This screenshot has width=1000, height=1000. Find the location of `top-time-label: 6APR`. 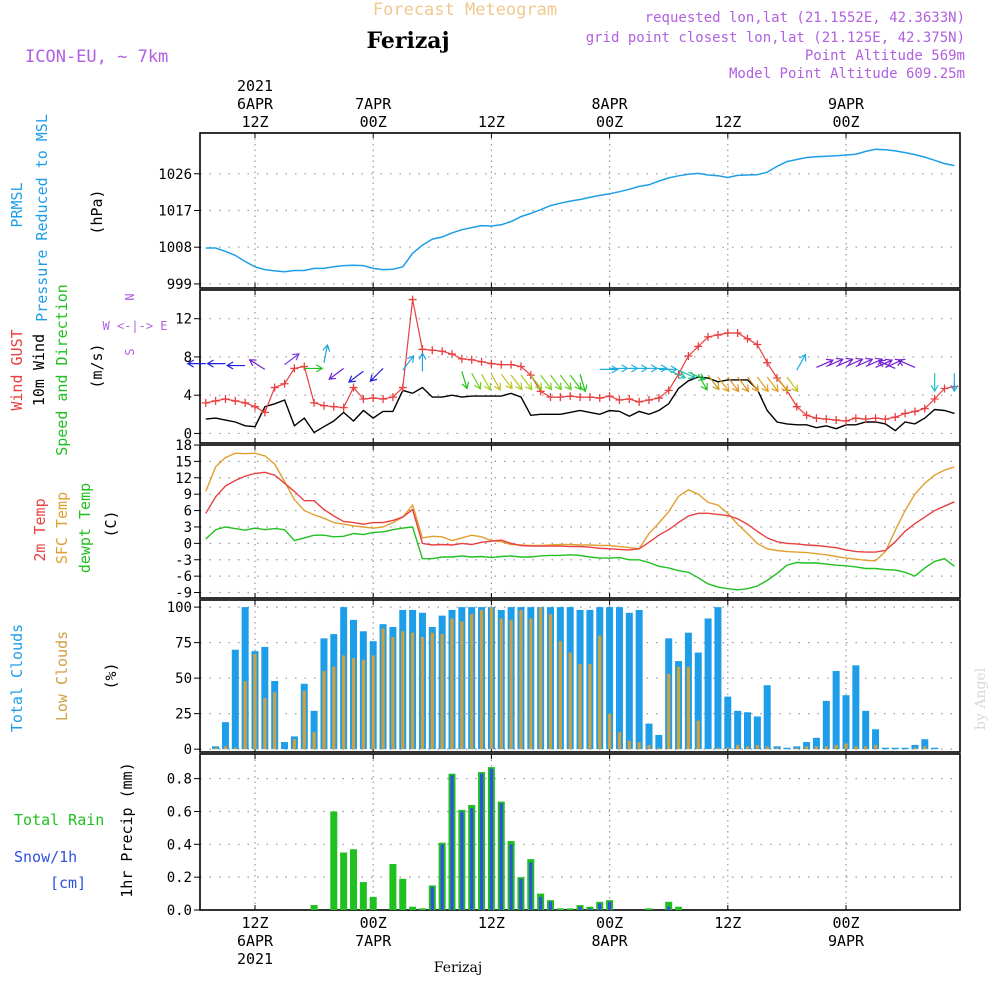

top-time-label: 6APR is located at coordinates (255, 104).